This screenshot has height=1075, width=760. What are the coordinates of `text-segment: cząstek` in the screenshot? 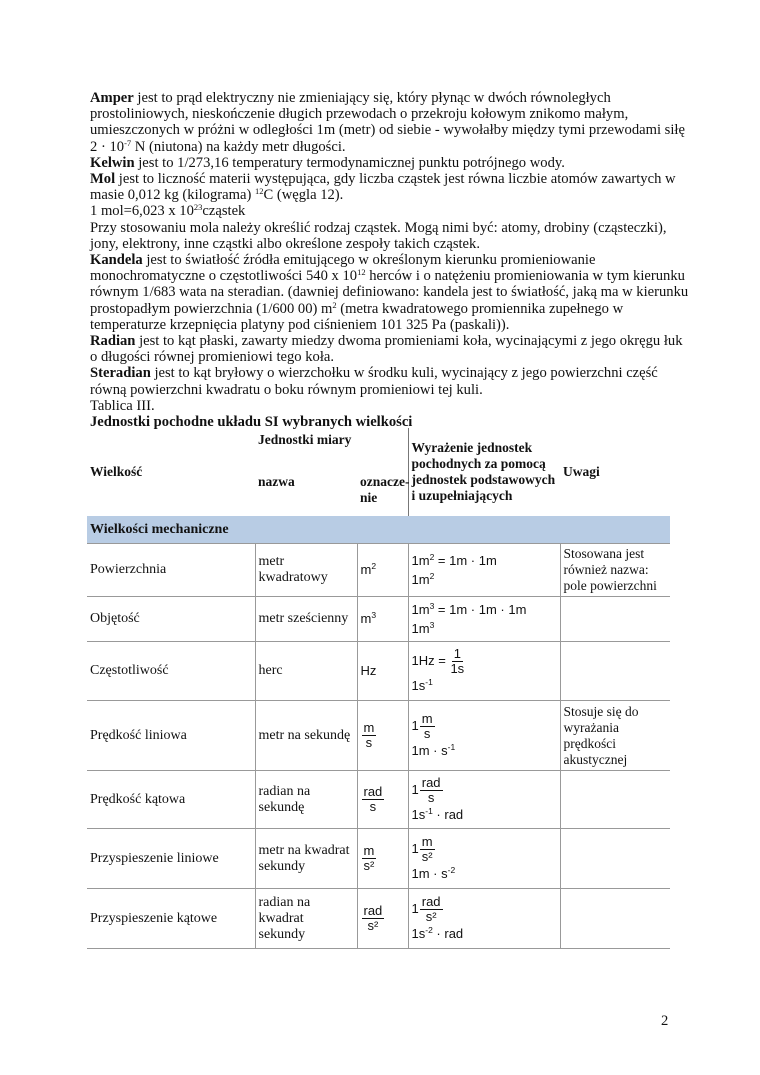 It's located at (224, 211).